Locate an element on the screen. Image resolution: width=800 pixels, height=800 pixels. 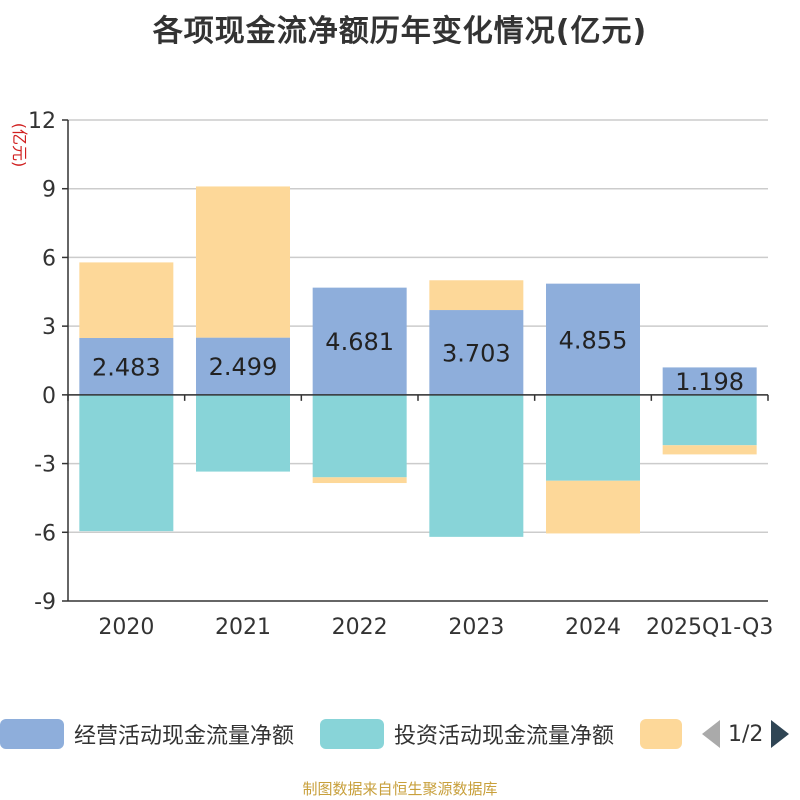
legend-item-financing is located at coordinates (661, 734).